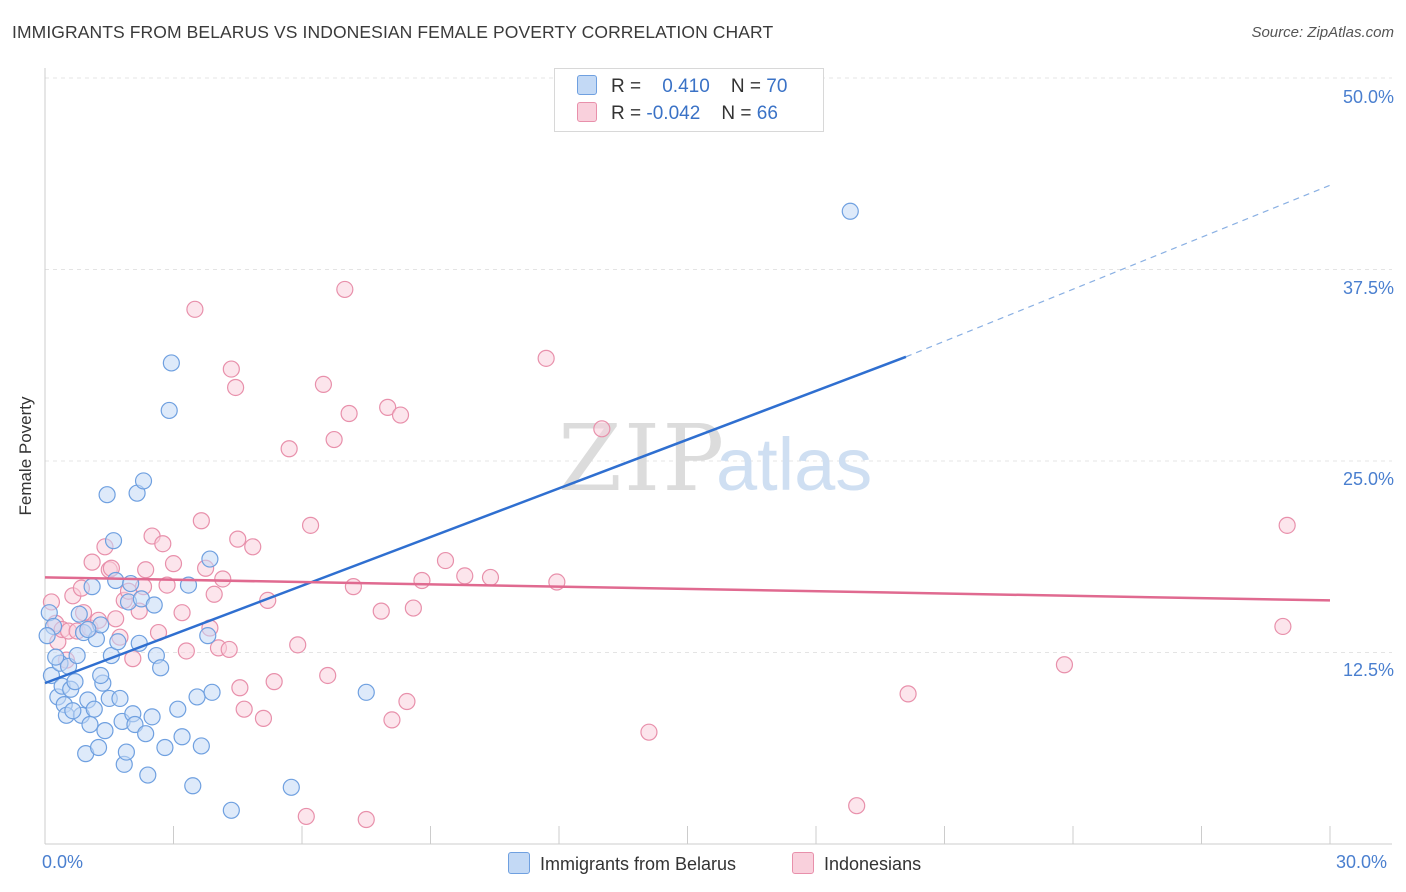  What do you see at coordinates (1368, 479) in the screenshot?
I see `y-tick-label: 25.0%` at bounding box center [1368, 479].